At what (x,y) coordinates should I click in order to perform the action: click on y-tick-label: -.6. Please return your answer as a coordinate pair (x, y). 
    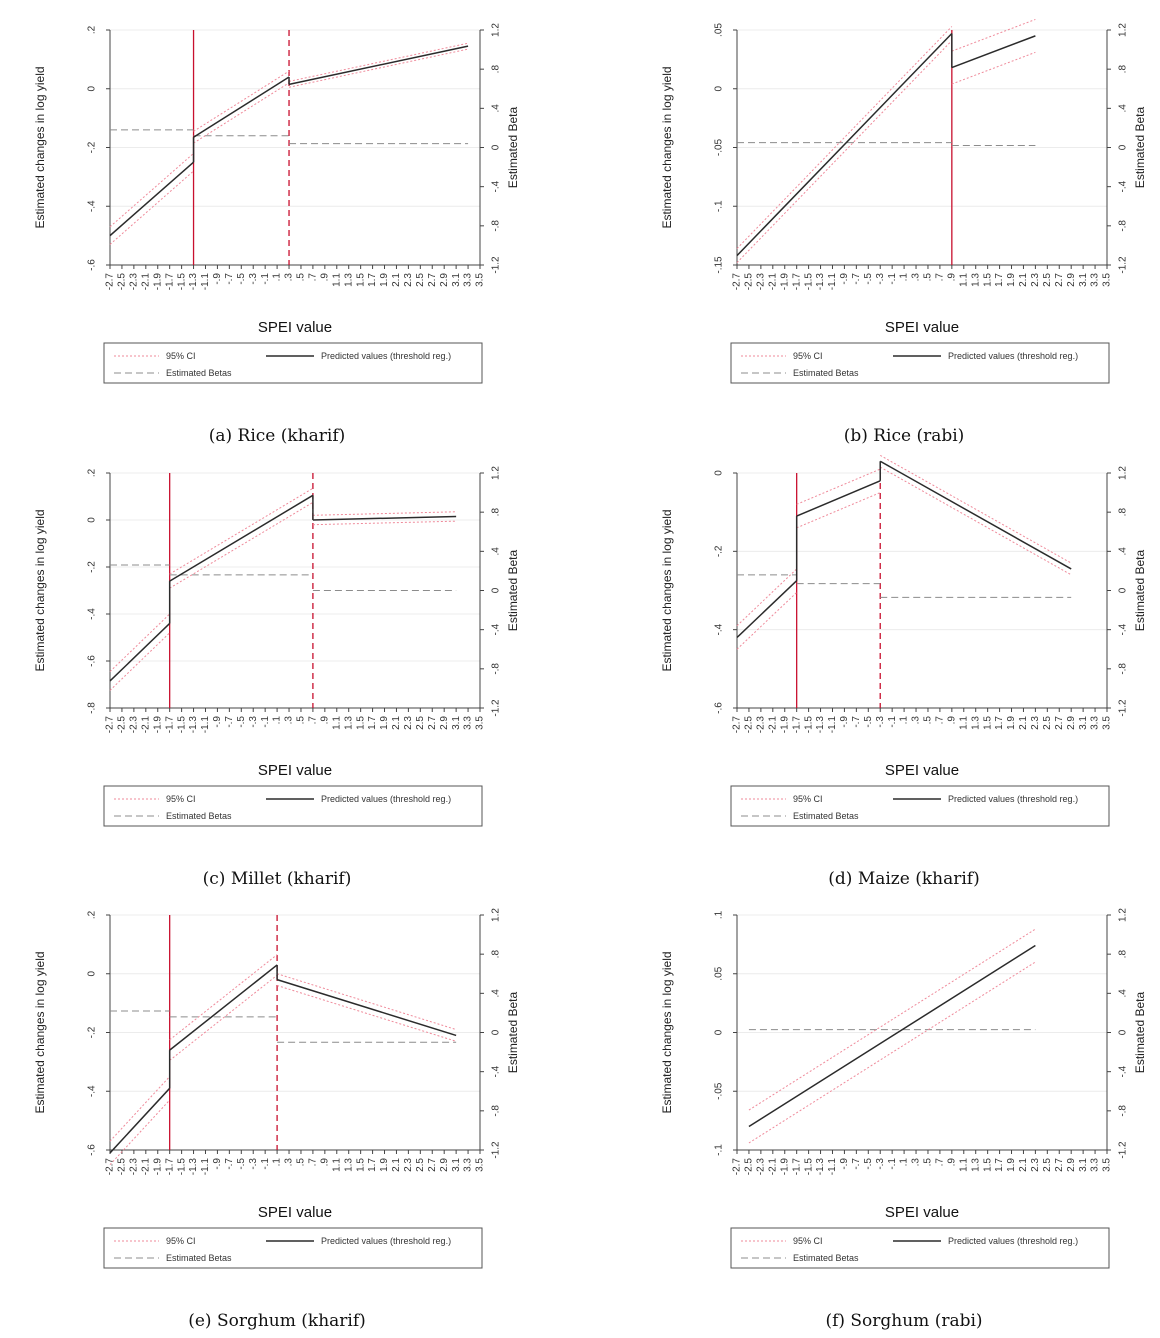
    Looking at the image, I should click on (92, 1150).